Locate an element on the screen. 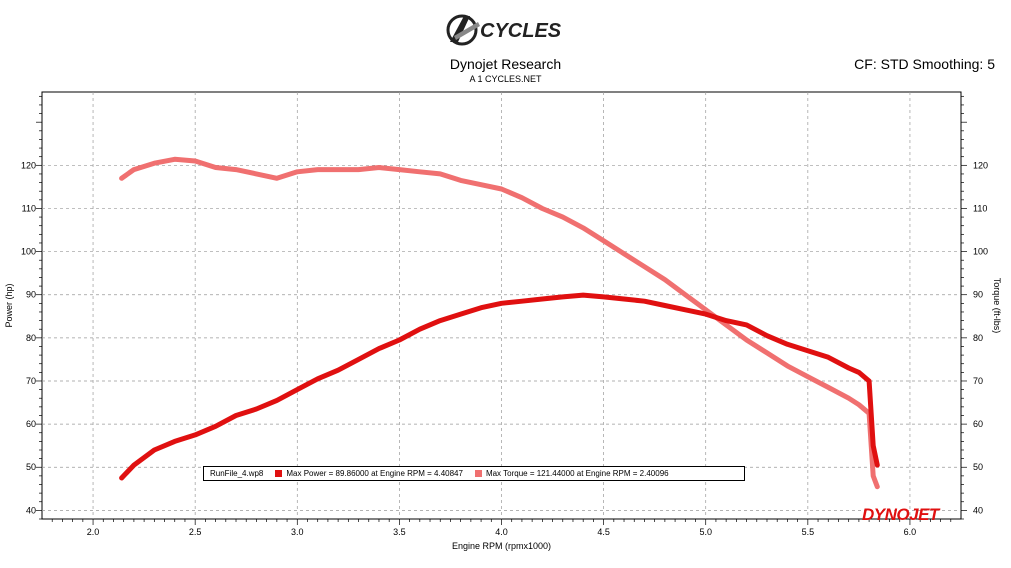 This screenshot has width=1011, height=568. x-tick-label: 5.5 is located at coordinates (808, 532).